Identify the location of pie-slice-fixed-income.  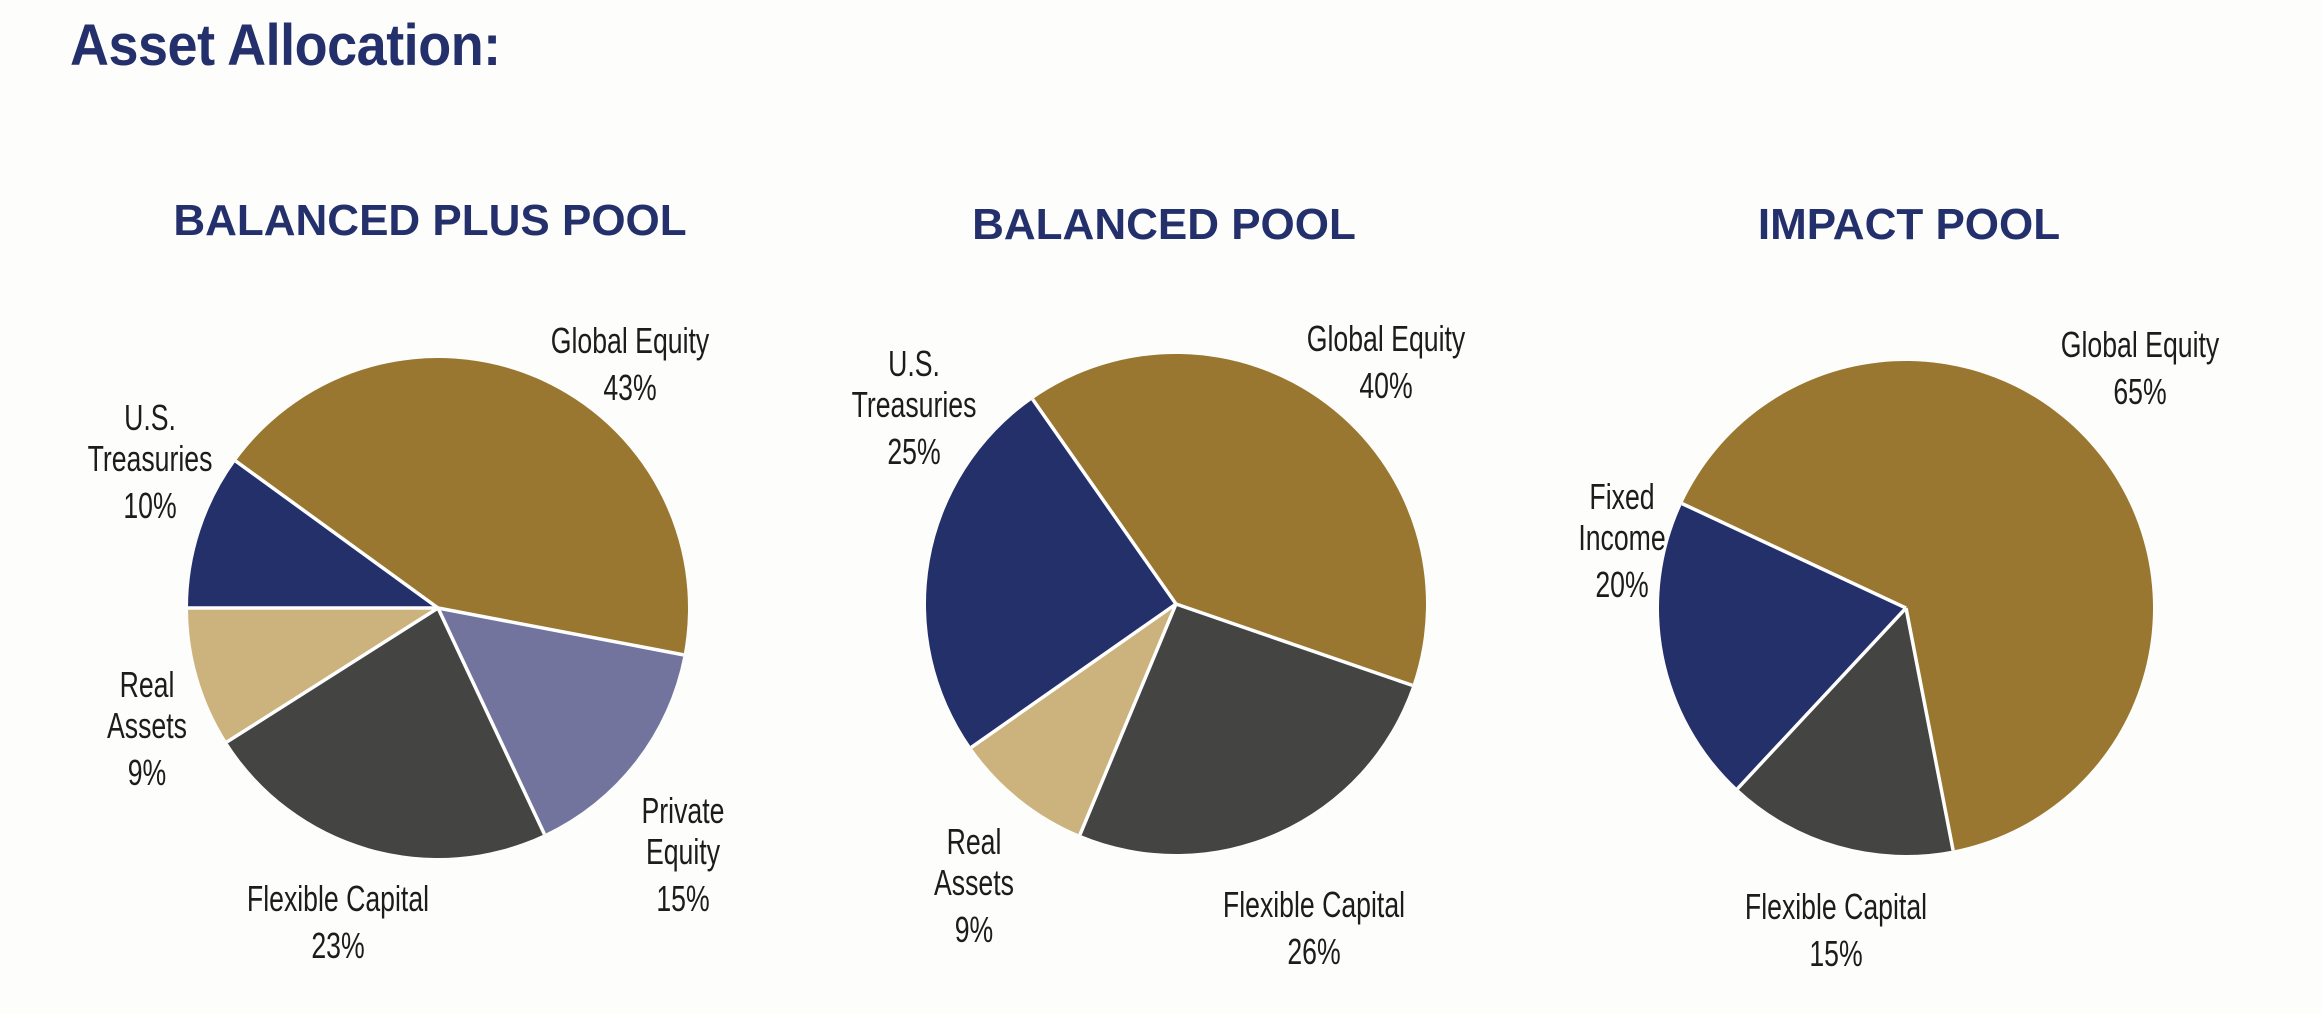
(1782, 646).